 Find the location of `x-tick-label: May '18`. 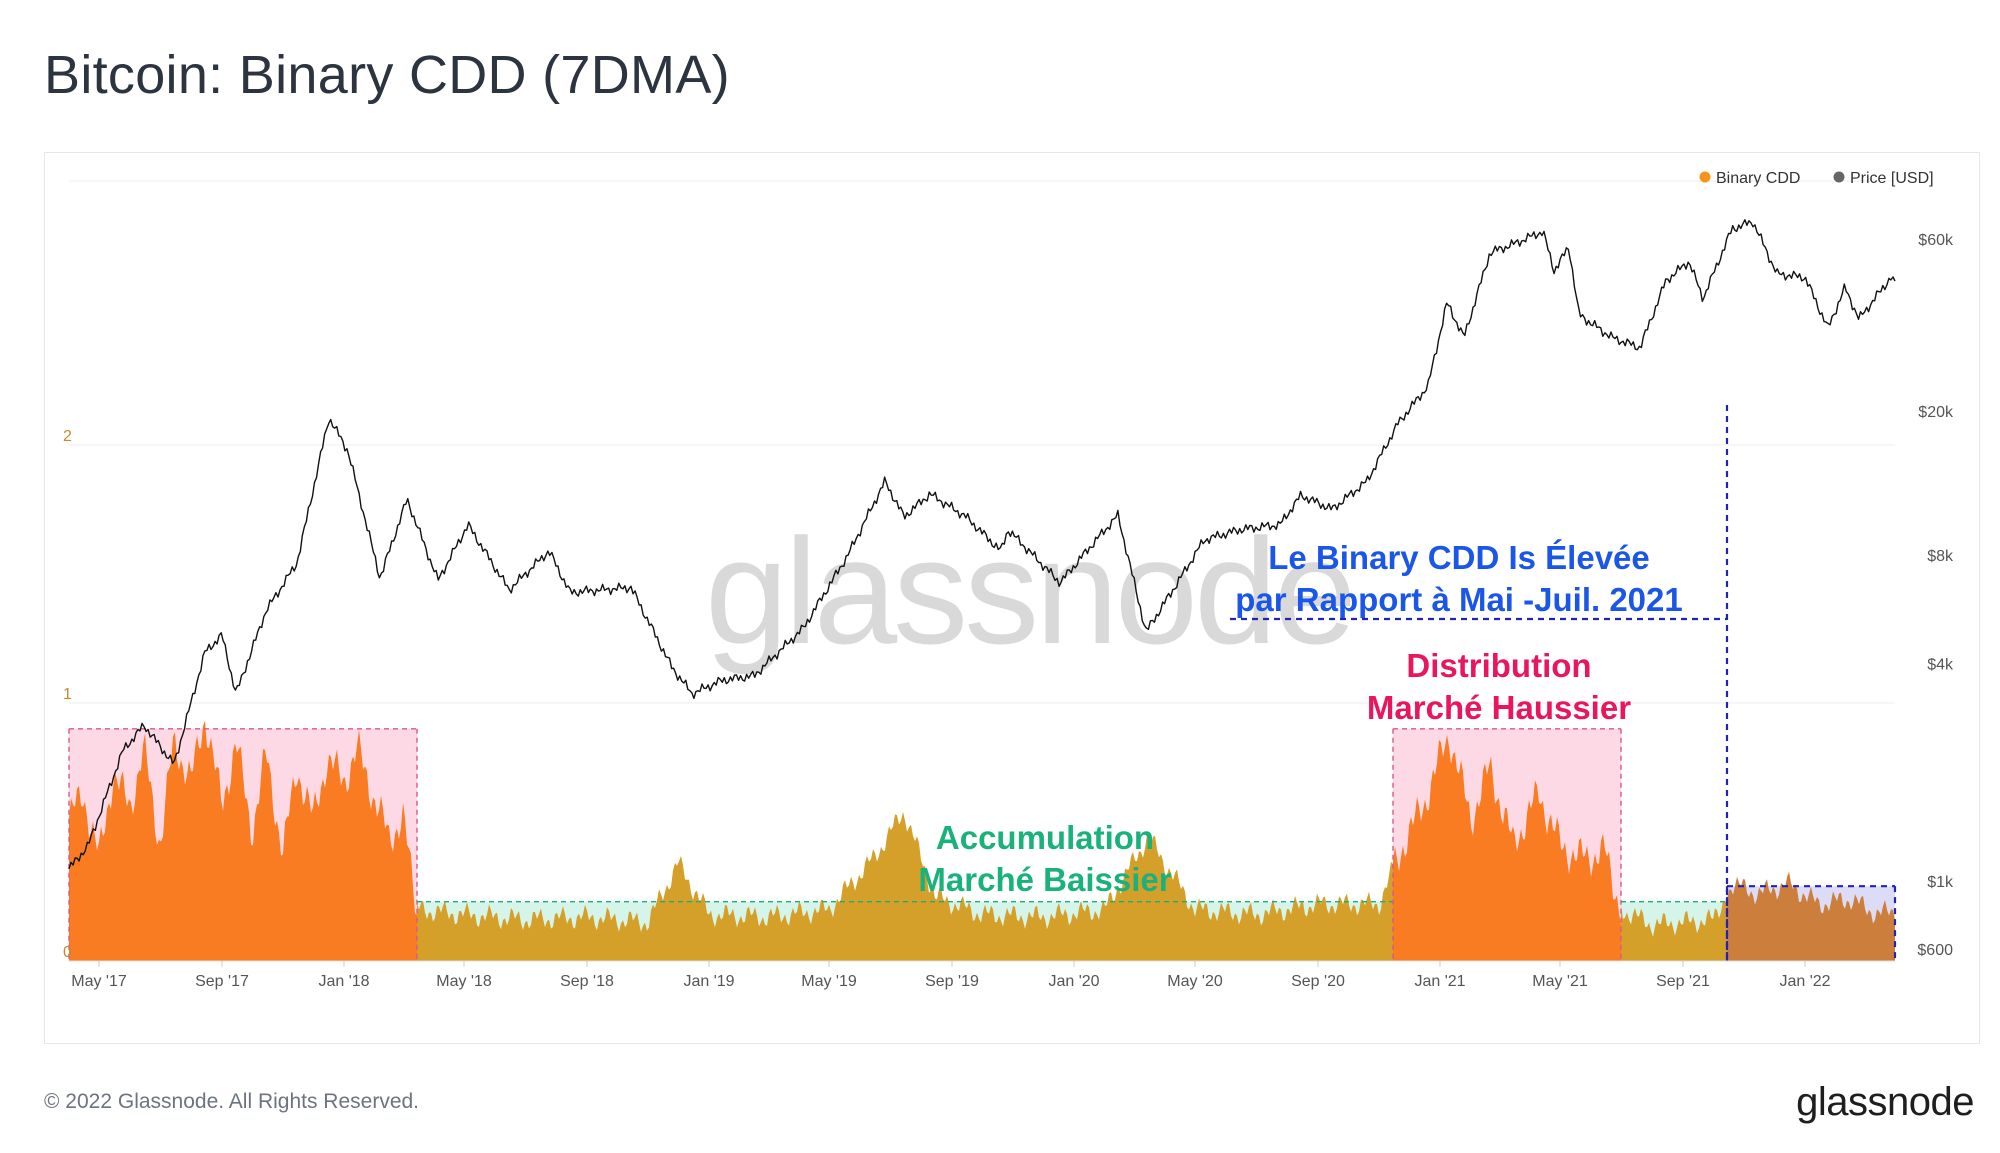

x-tick-label: May '18 is located at coordinates (464, 981).